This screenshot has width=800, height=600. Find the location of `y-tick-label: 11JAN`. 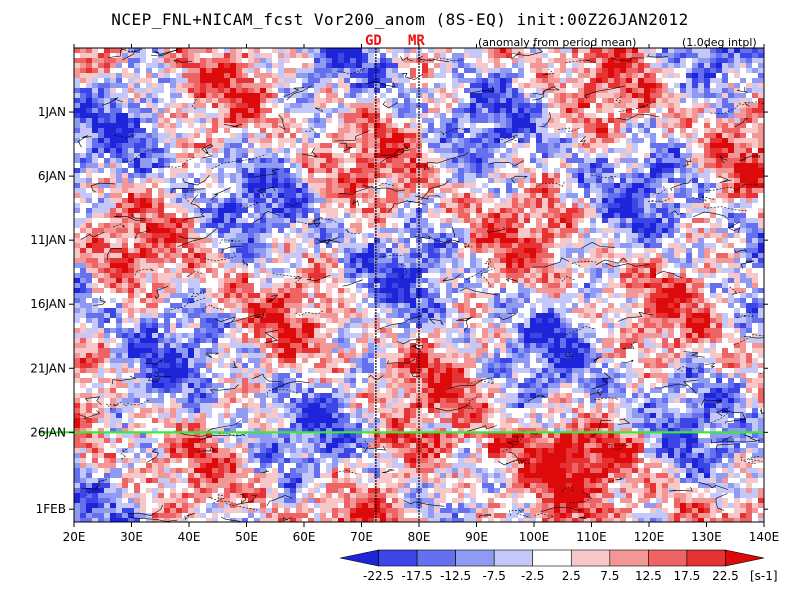

y-tick-label: 11JAN is located at coordinates (48, 240).